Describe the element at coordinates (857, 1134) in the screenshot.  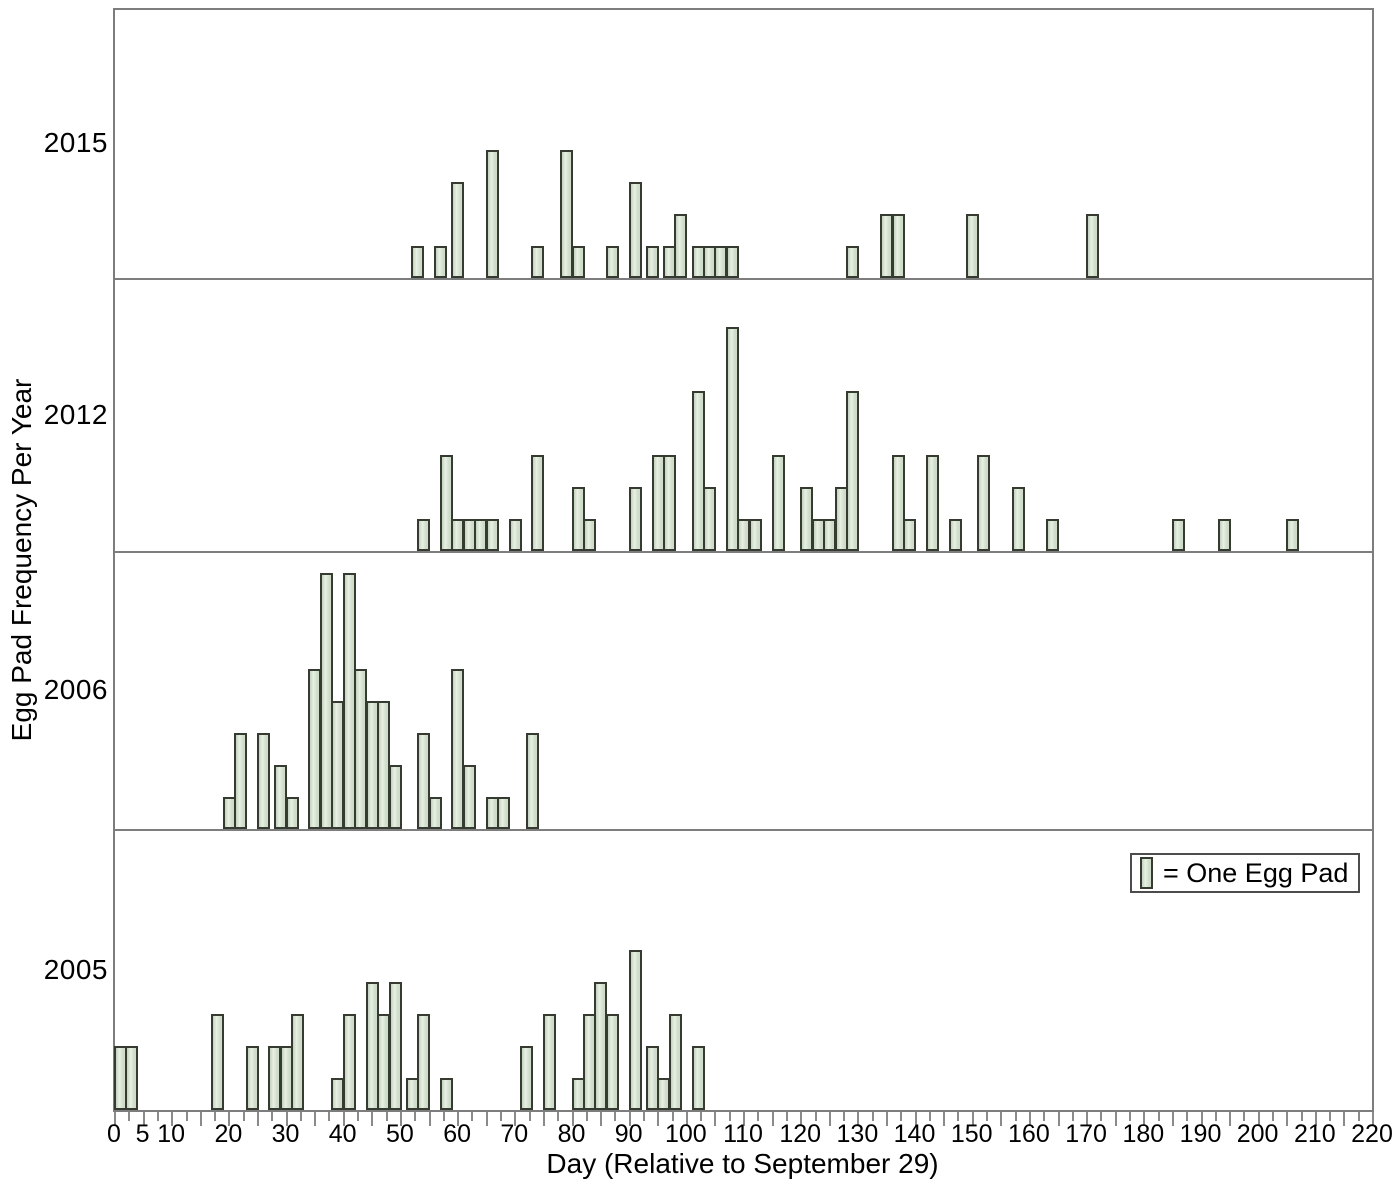
I see `x-axis-tick-label-130: 130` at that location.